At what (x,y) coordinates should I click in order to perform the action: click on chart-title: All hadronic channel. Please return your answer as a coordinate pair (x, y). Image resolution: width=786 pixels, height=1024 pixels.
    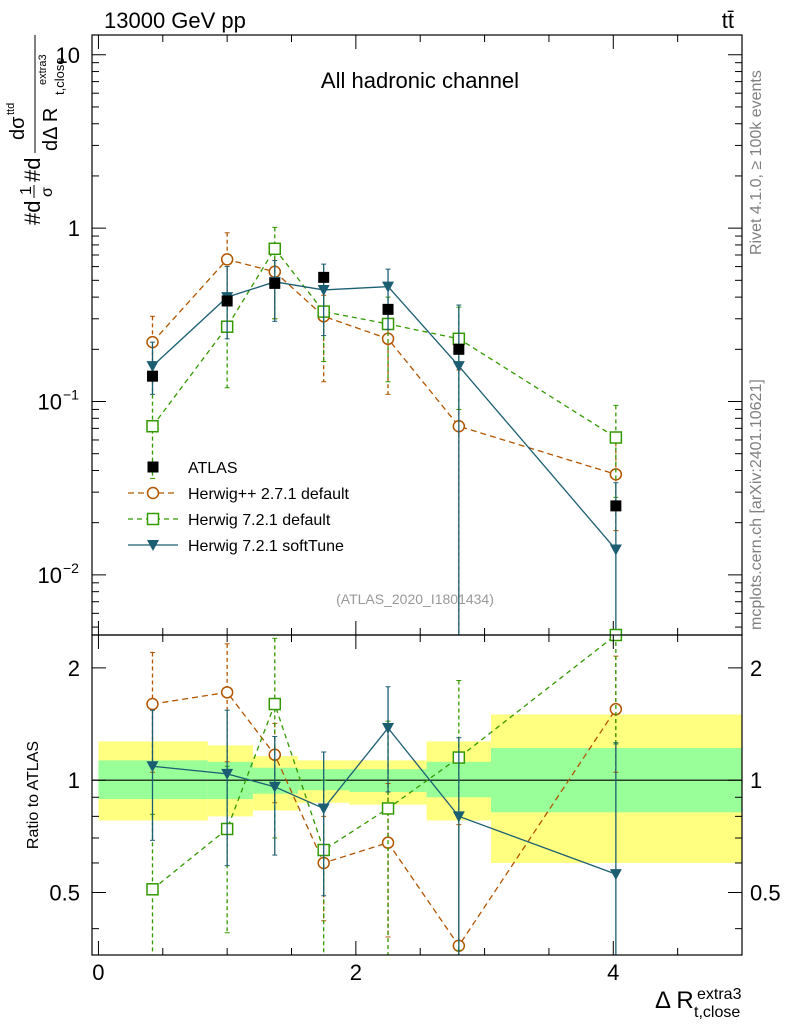
    Looking at the image, I should click on (420, 80).